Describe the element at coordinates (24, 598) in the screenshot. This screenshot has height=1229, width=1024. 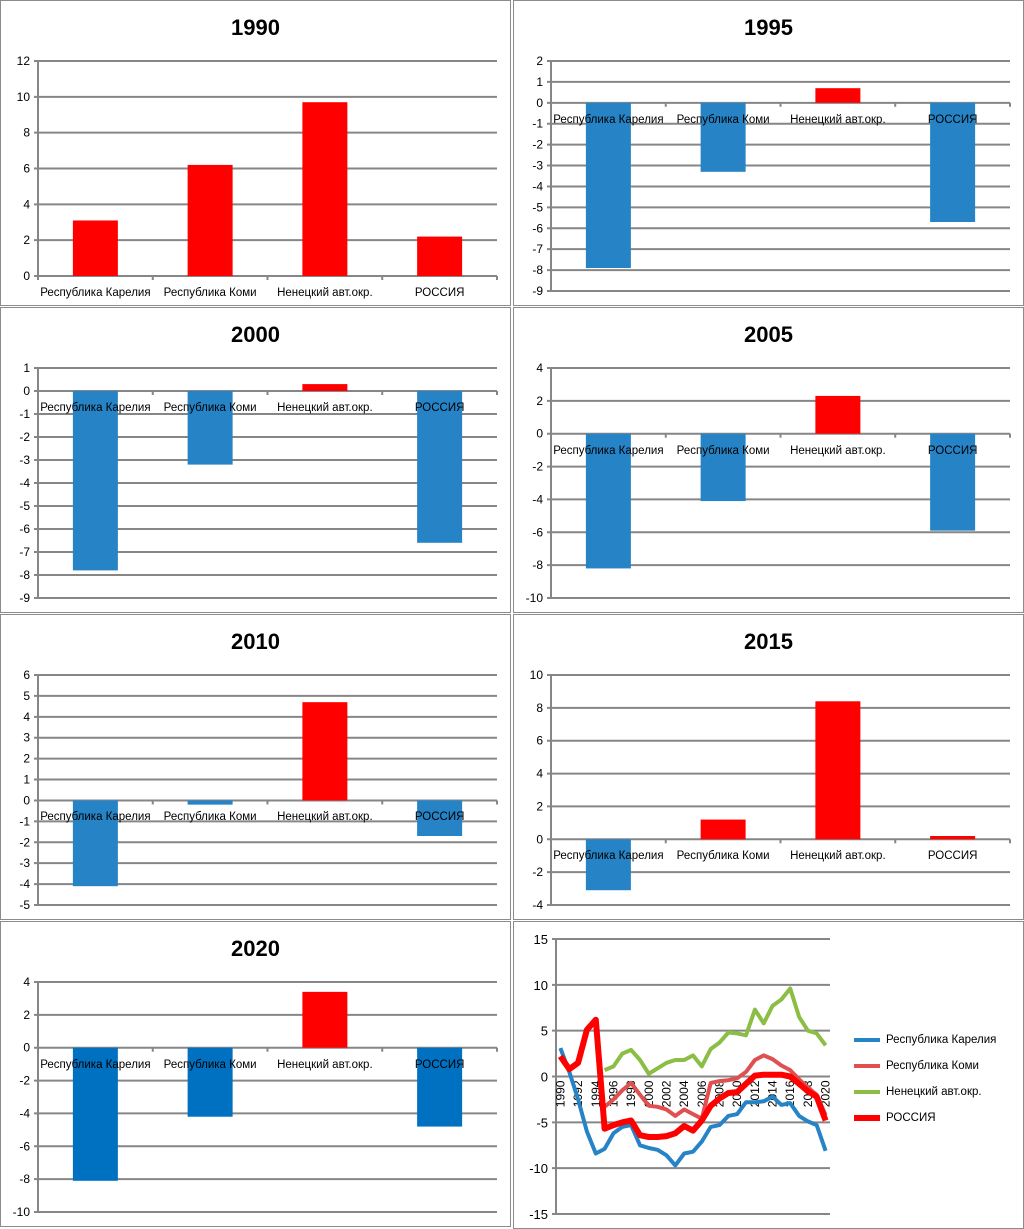
I see `y-tick-label: -9` at that location.